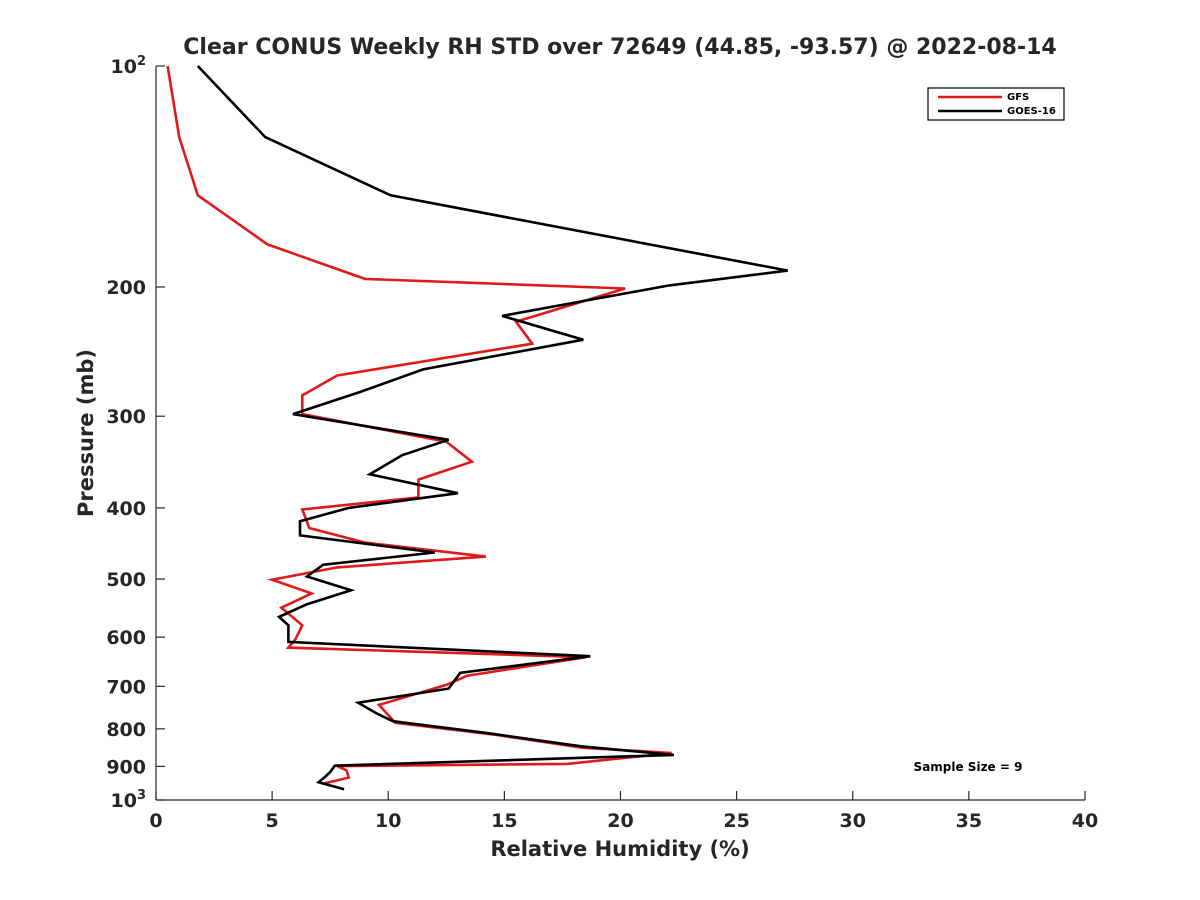 The width and height of the screenshot is (1200, 900). Describe the element at coordinates (969, 821) in the screenshot. I see `x-tick-label: 35` at that location.